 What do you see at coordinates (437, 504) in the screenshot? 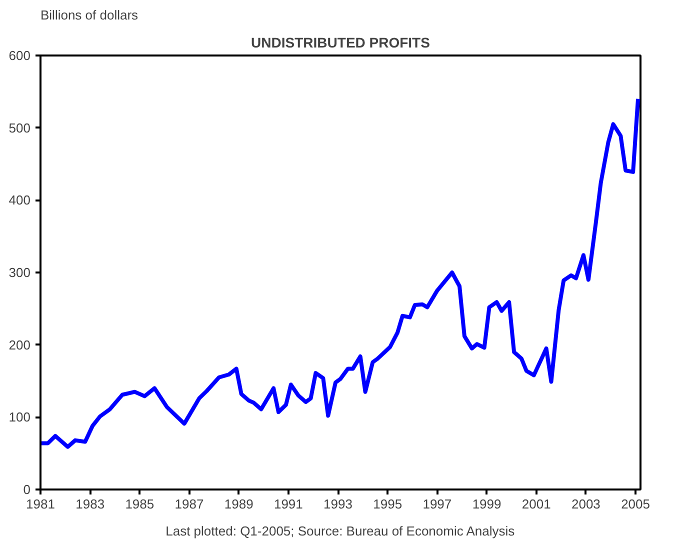
I see `x-tick-label: 1997` at bounding box center [437, 504].